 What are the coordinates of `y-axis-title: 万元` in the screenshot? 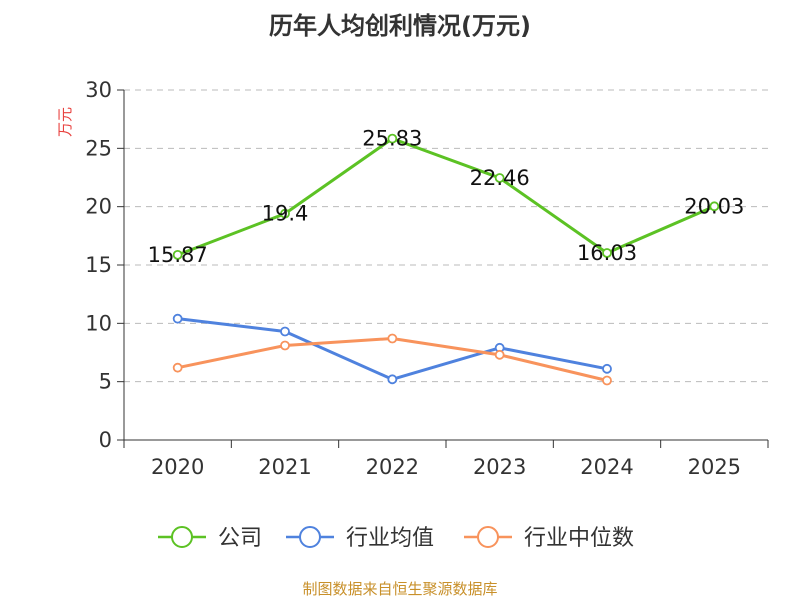 It's located at (65, 122).